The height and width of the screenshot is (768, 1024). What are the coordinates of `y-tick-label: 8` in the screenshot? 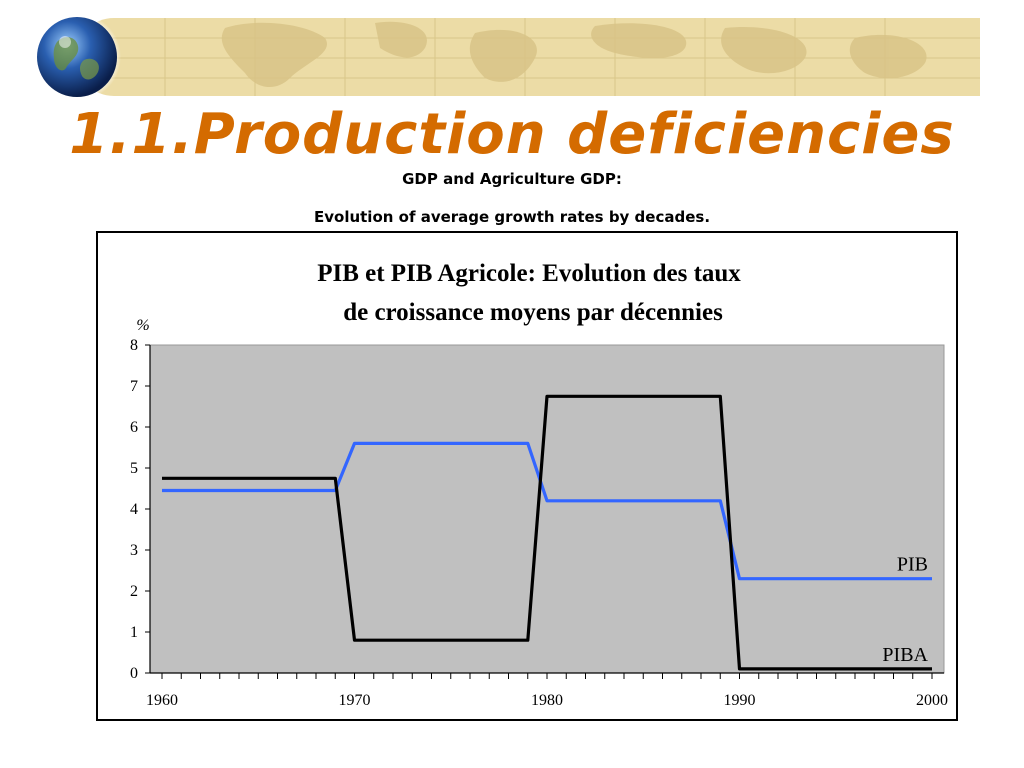 It's located at (134, 345).